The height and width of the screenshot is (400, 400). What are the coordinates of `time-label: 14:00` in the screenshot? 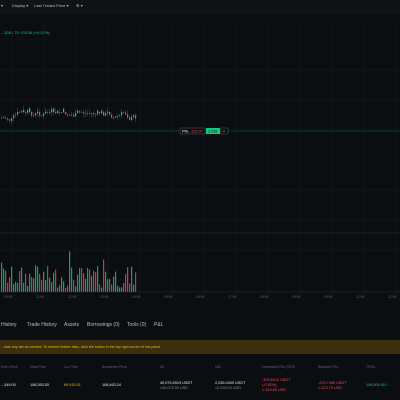 It's located at (136, 296).